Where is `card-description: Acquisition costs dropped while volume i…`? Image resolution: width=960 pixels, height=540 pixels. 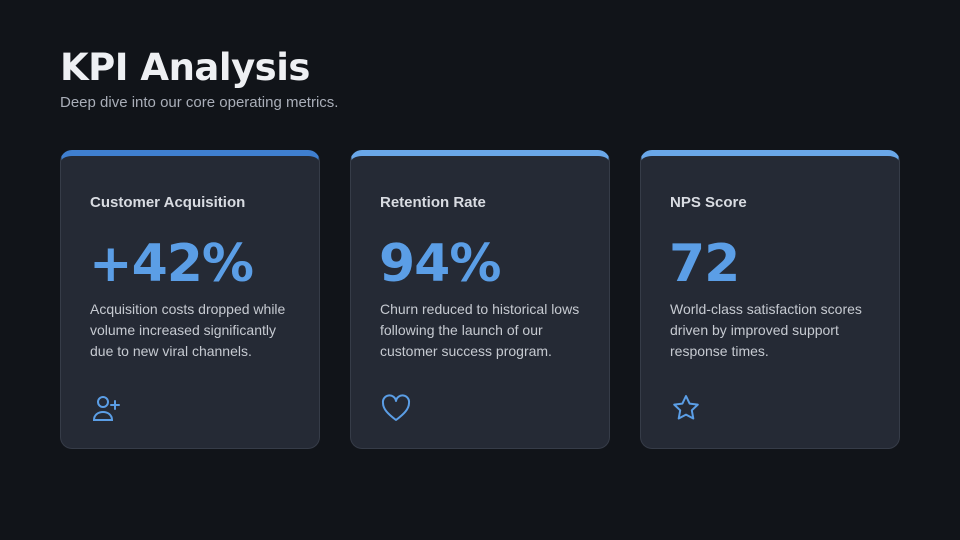 card-description: Acquisition costs dropped while volume i… is located at coordinates (188, 330).